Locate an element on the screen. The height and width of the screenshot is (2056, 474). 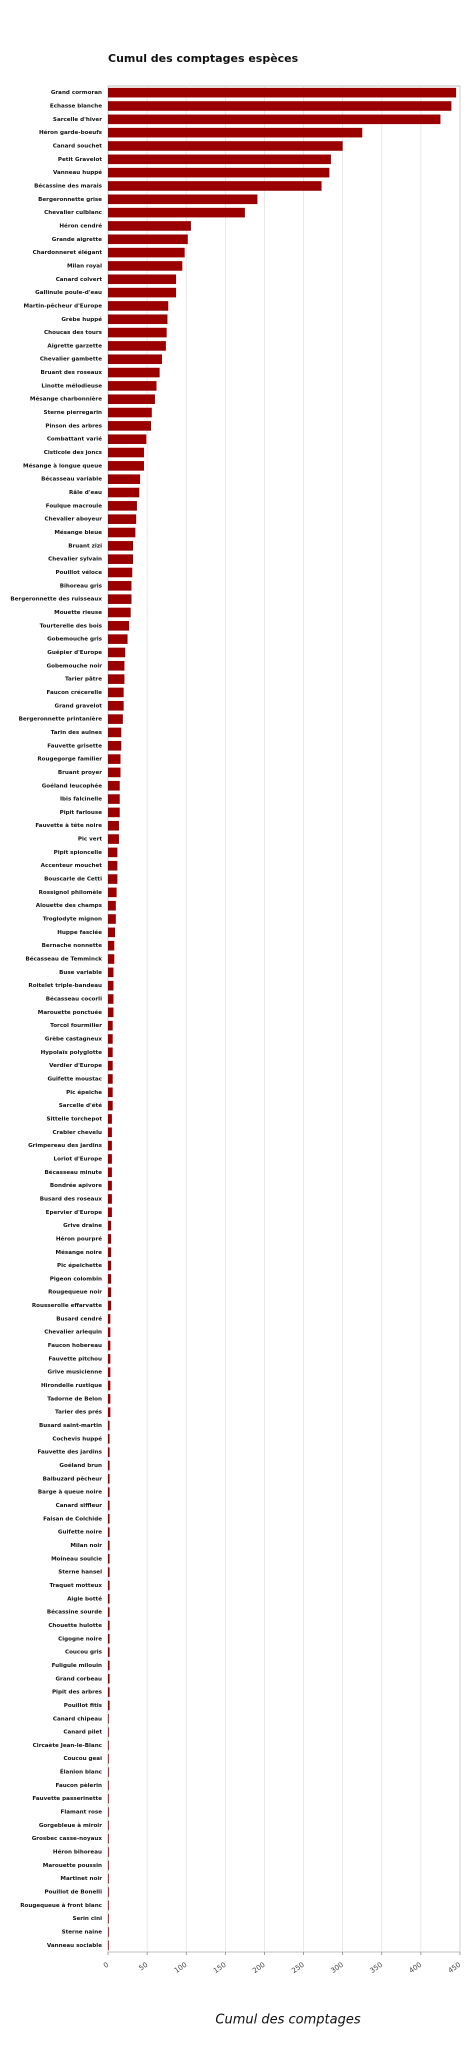
x-tick-label: 150 is located at coordinates (220, 1968).